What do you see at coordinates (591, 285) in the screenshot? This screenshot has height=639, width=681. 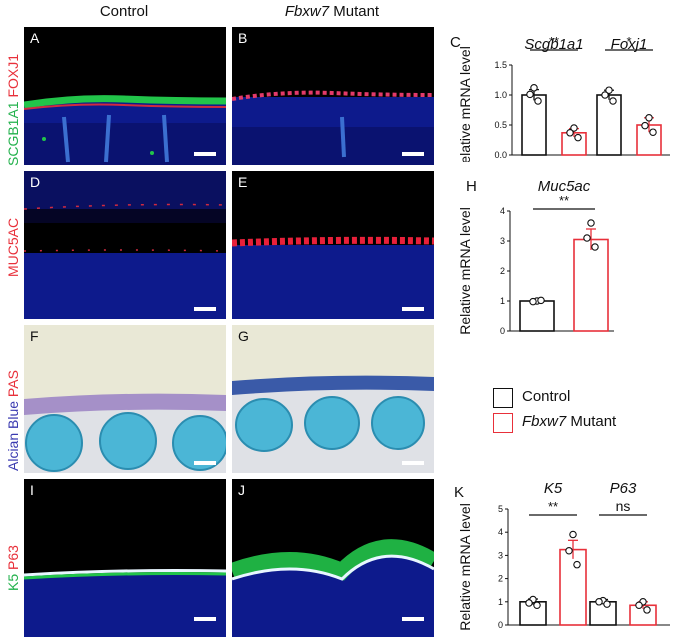 I see `chart-h-bar-muc5ac-mutant` at bounding box center [591, 285].